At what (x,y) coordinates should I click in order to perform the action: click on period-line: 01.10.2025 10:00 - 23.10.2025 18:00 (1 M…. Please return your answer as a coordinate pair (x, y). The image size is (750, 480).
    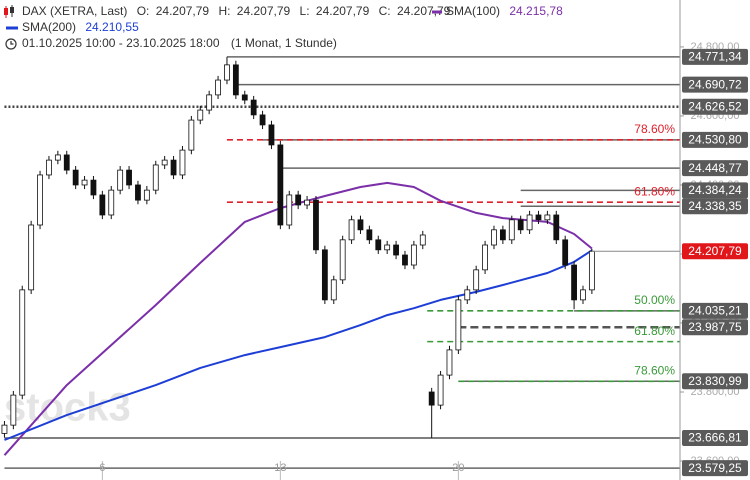
    Looking at the image, I should click on (179, 43).